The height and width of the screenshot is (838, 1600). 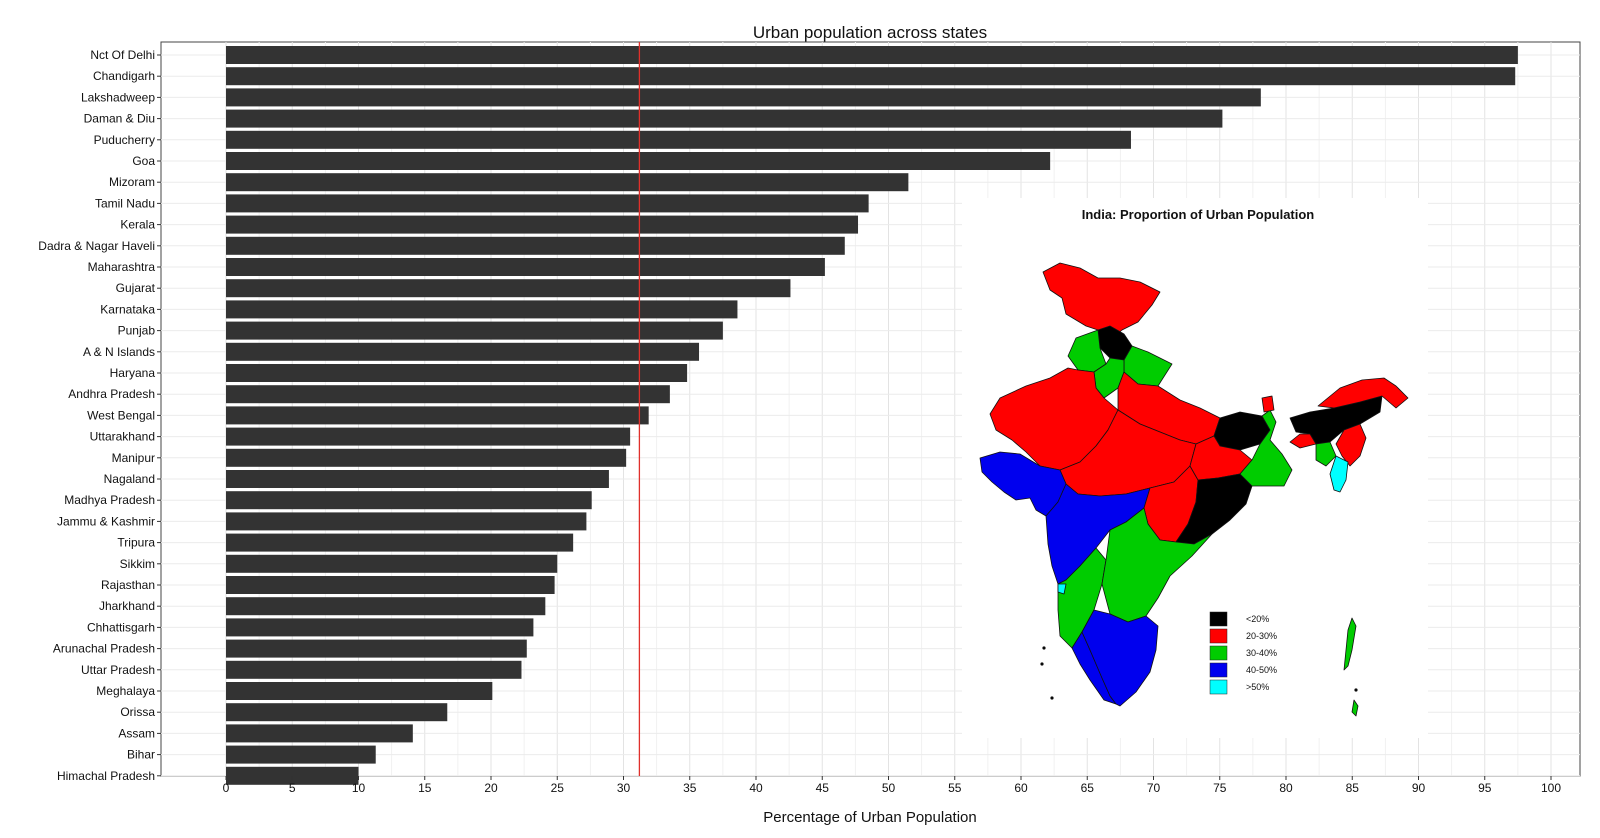 What do you see at coordinates (1353, 788) in the screenshot?
I see `x-tick-label: 85` at bounding box center [1353, 788].